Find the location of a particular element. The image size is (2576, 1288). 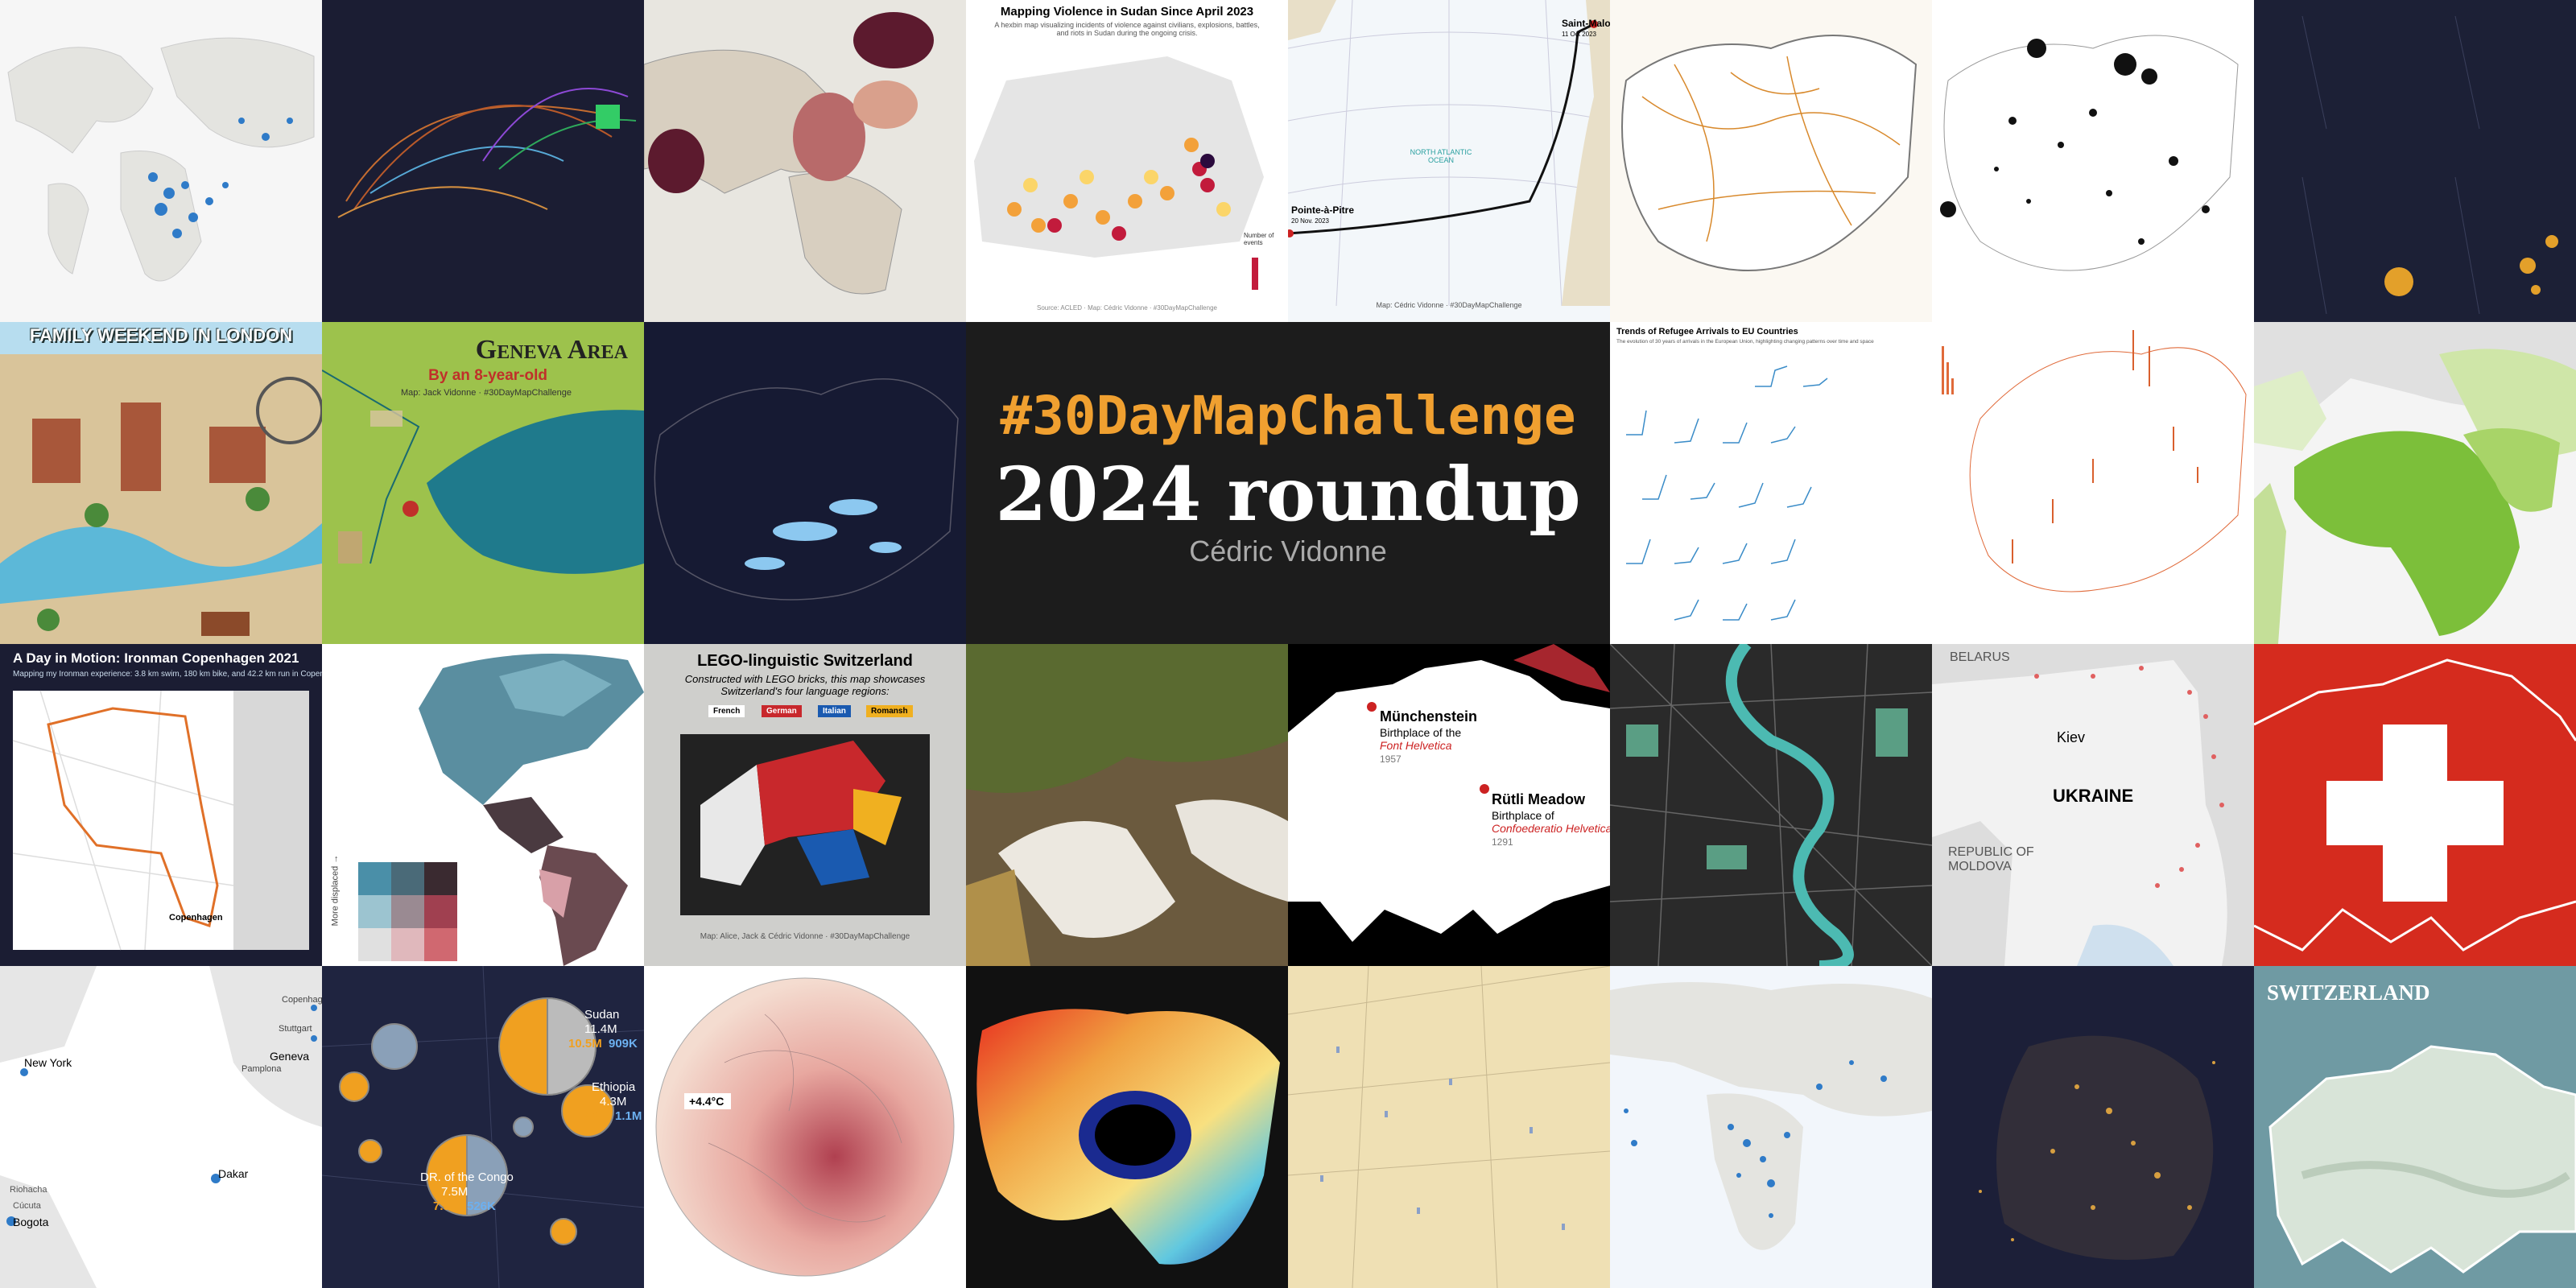

map-tile: FAMILY WEEKEND IN LONDON is located at coordinates (161, 483).